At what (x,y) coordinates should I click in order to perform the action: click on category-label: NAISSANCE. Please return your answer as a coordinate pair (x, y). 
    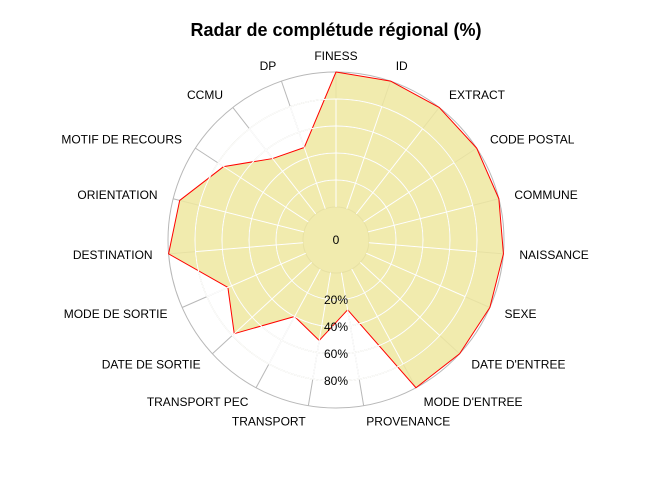
    Looking at the image, I should click on (553, 255).